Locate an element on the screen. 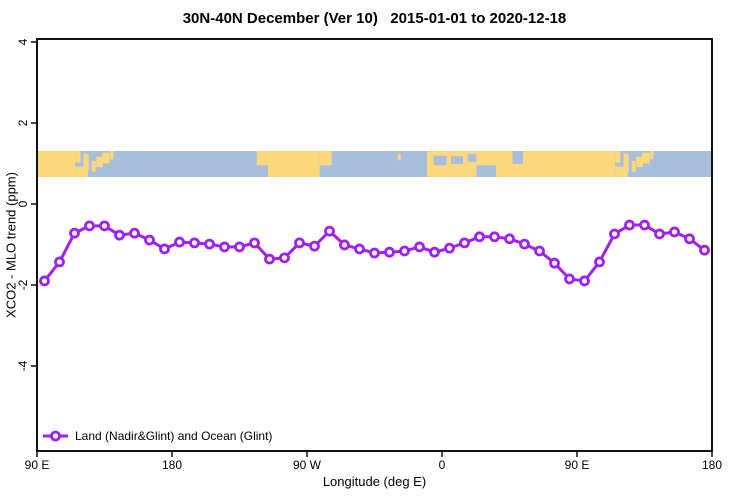 This screenshot has width=750, height=500. y-tick-label: 4 is located at coordinates (23, 42).